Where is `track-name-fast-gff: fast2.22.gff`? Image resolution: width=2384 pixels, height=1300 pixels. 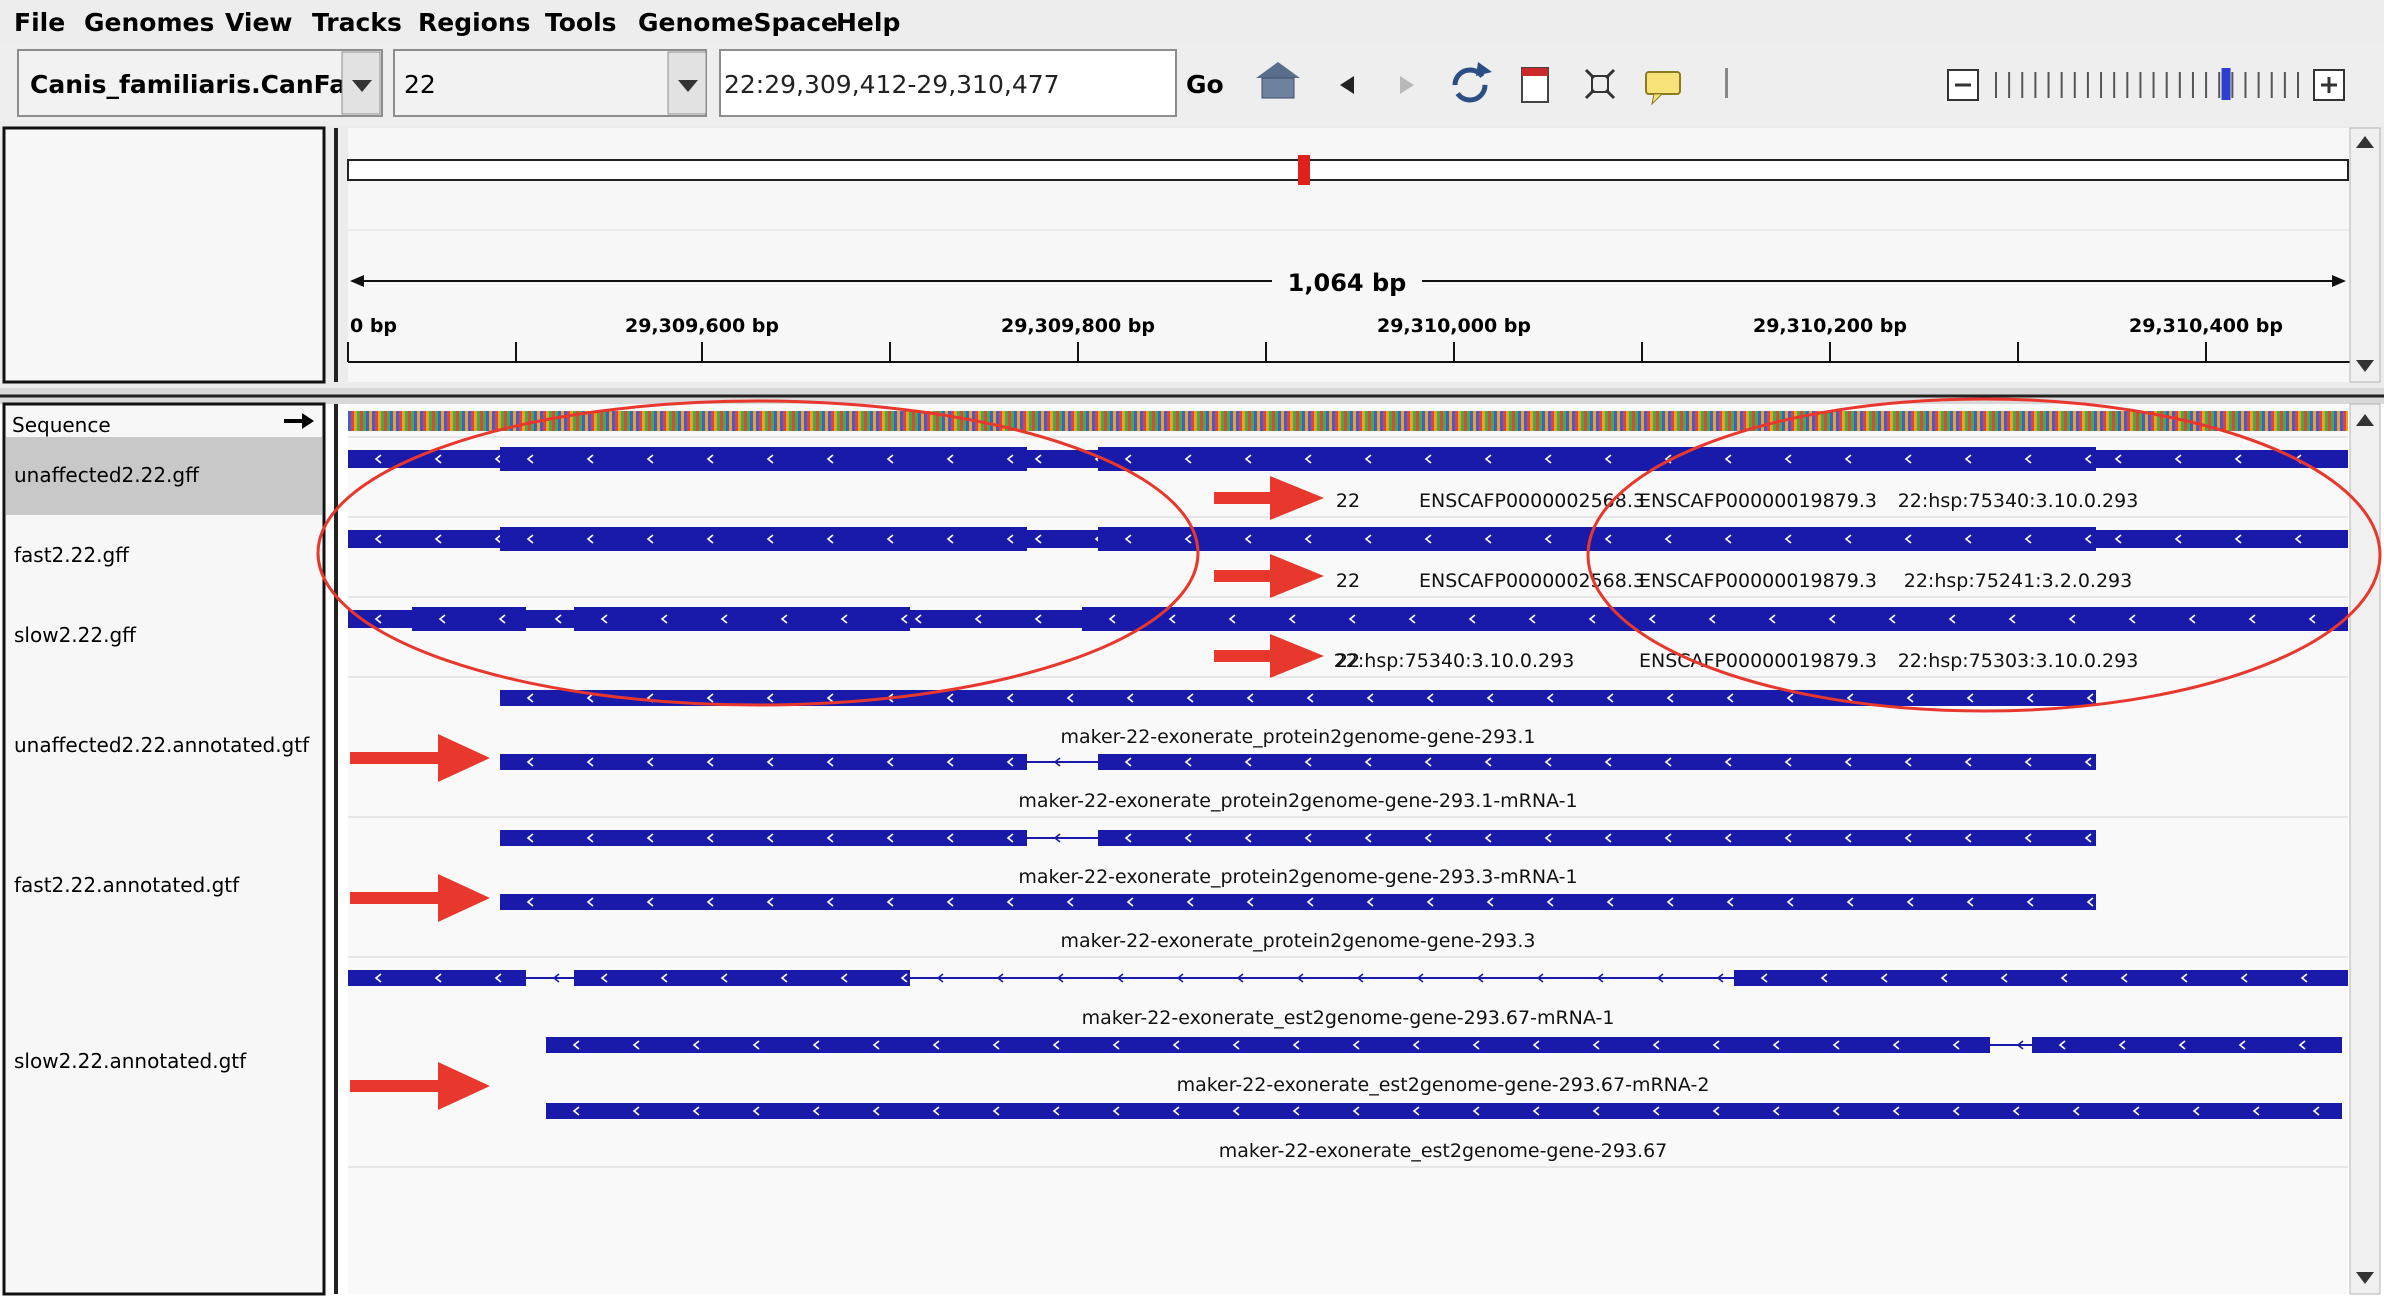
track-name-fast-gff: fast2.22.gff is located at coordinates (72, 555).